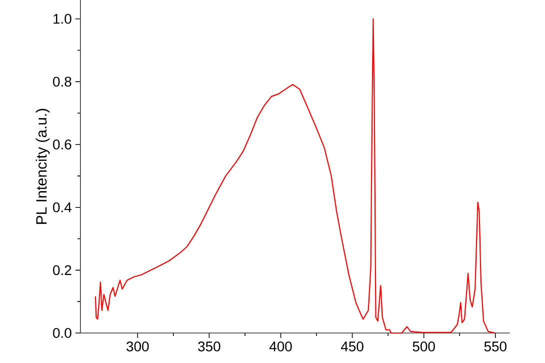 This screenshot has height=363, width=545. What do you see at coordinates (495, 347) in the screenshot?
I see `x-tick-label: 550` at bounding box center [495, 347].